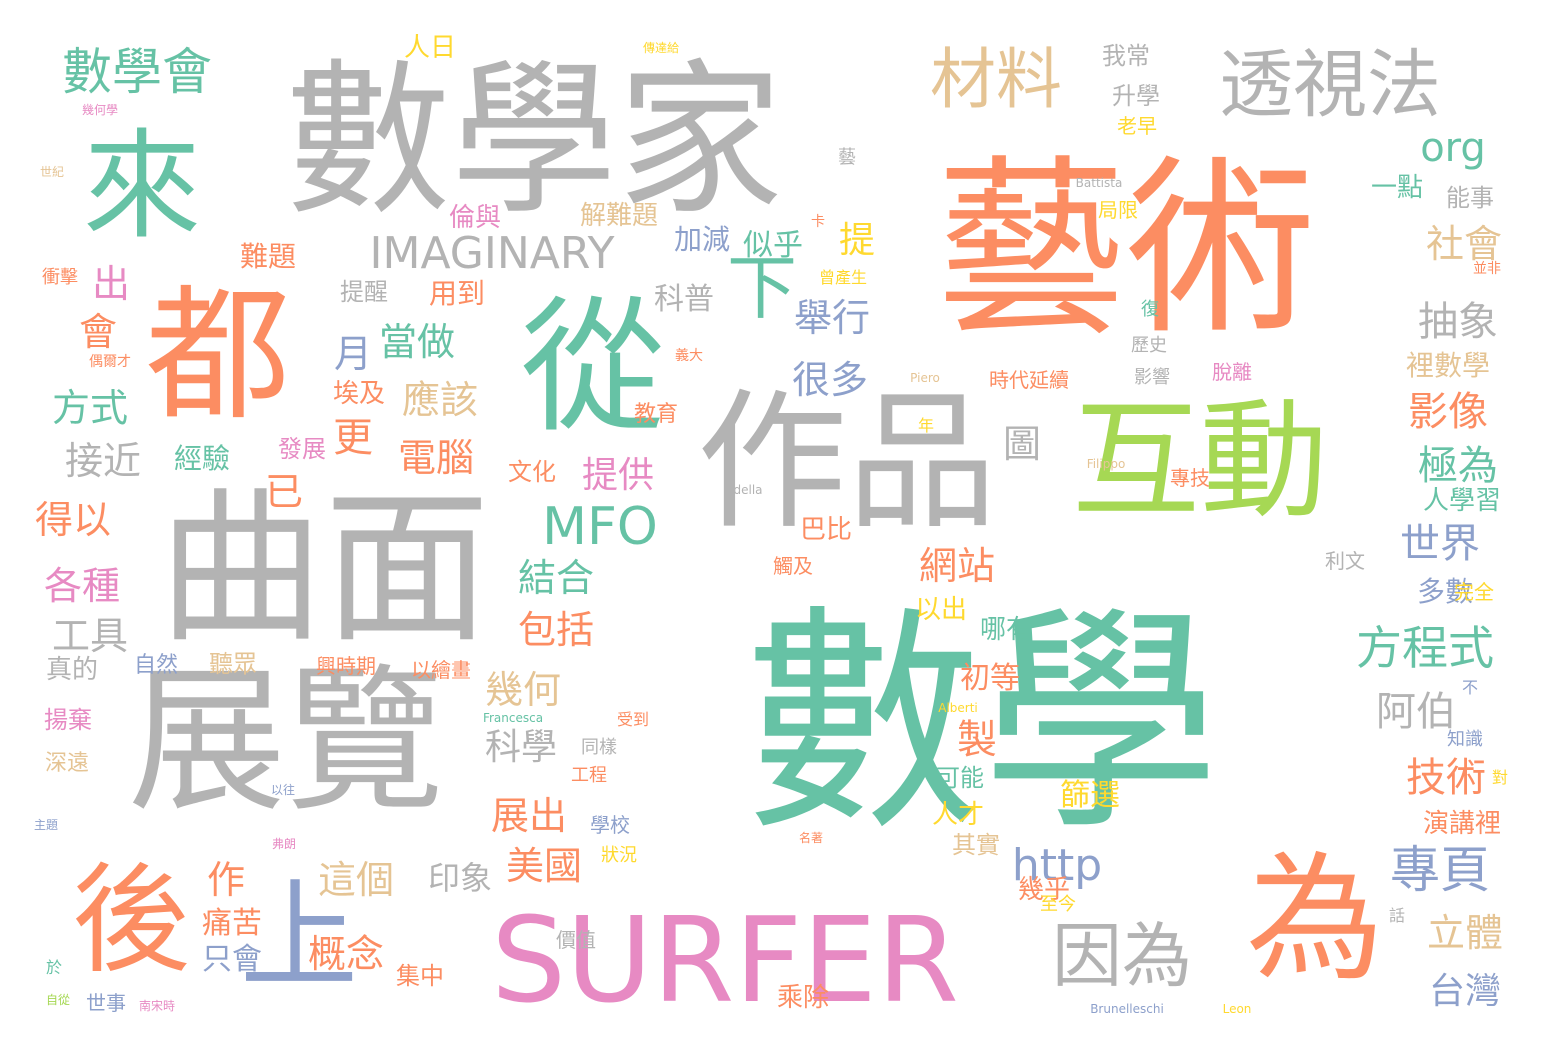  What do you see at coordinates (593, 368) in the screenshot?
I see `word: 從` at bounding box center [593, 368].